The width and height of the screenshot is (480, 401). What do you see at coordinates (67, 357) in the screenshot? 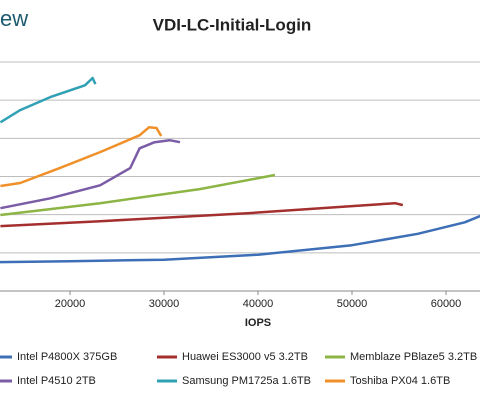
I see `legend-label: Intel P4800X 375GB` at bounding box center [67, 357].